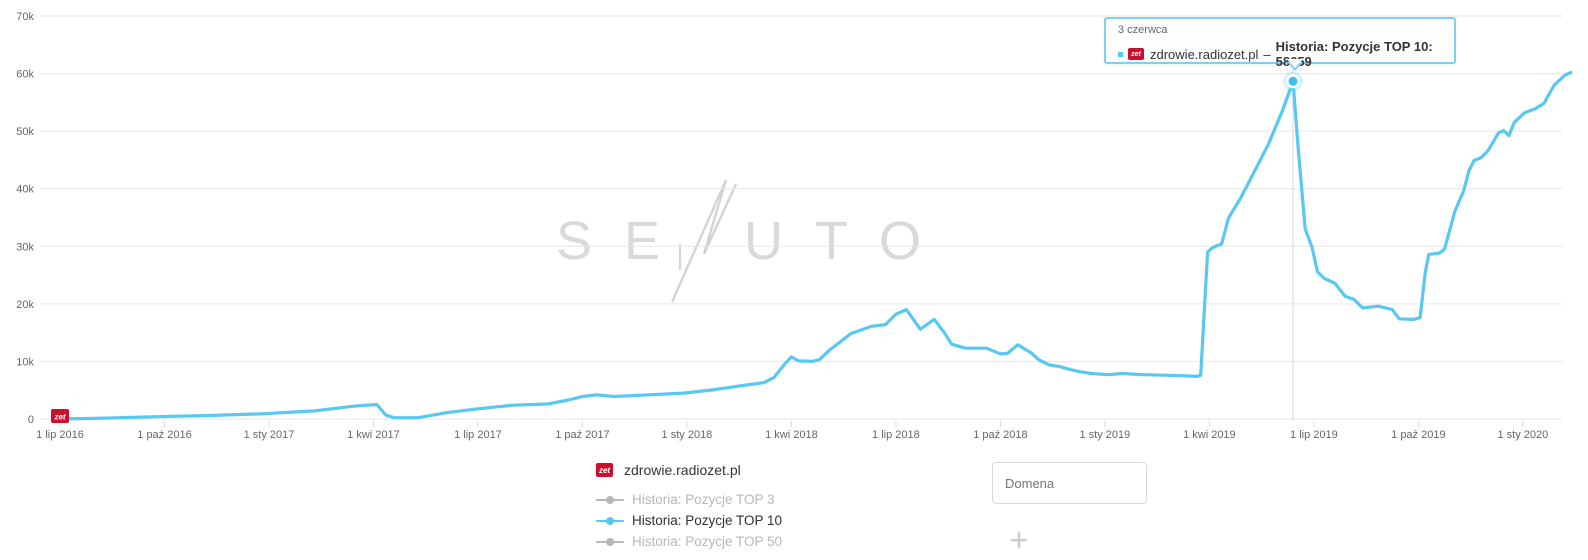 Image resolution: width=1588 pixels, height=560 pixels. I want to click on tooltip-domain: zdrowie.radiozet.pl, so click(1204, 54).